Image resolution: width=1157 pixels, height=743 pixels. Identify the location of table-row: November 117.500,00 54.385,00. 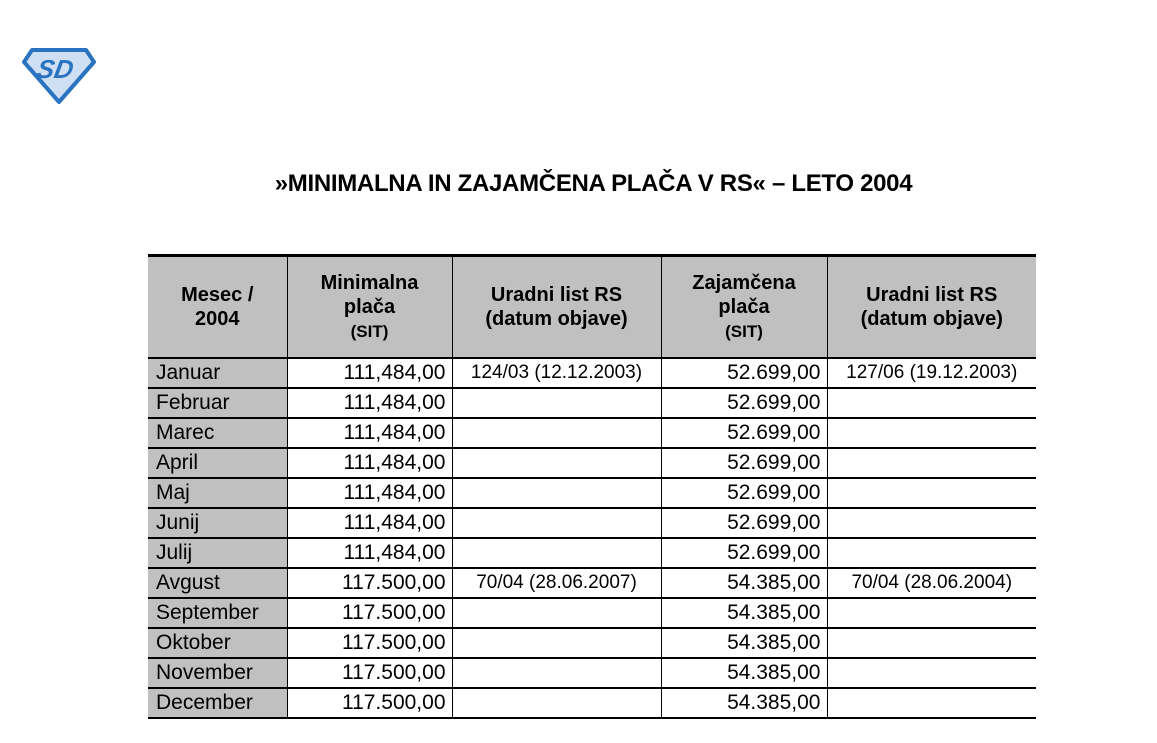
(592, 673).